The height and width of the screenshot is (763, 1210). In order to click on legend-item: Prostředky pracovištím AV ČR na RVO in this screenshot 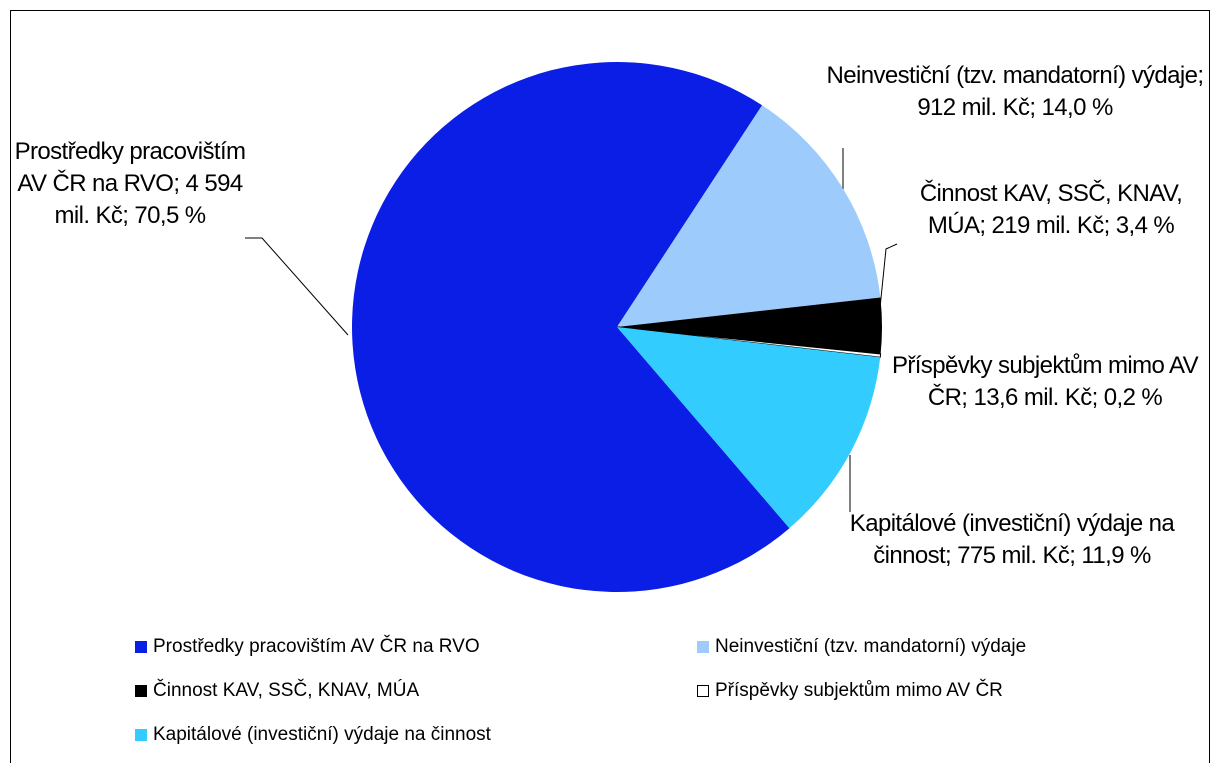, I will do `click(307, 647)`.